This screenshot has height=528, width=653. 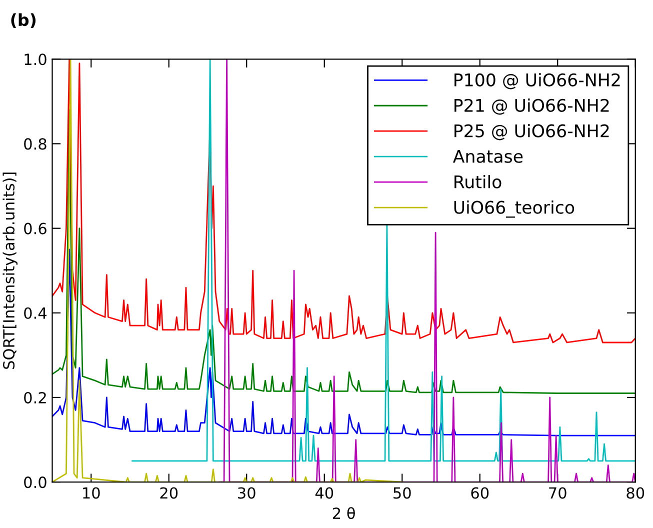 I want to click on legend-label: Anatase, so click(x=487, y=156).